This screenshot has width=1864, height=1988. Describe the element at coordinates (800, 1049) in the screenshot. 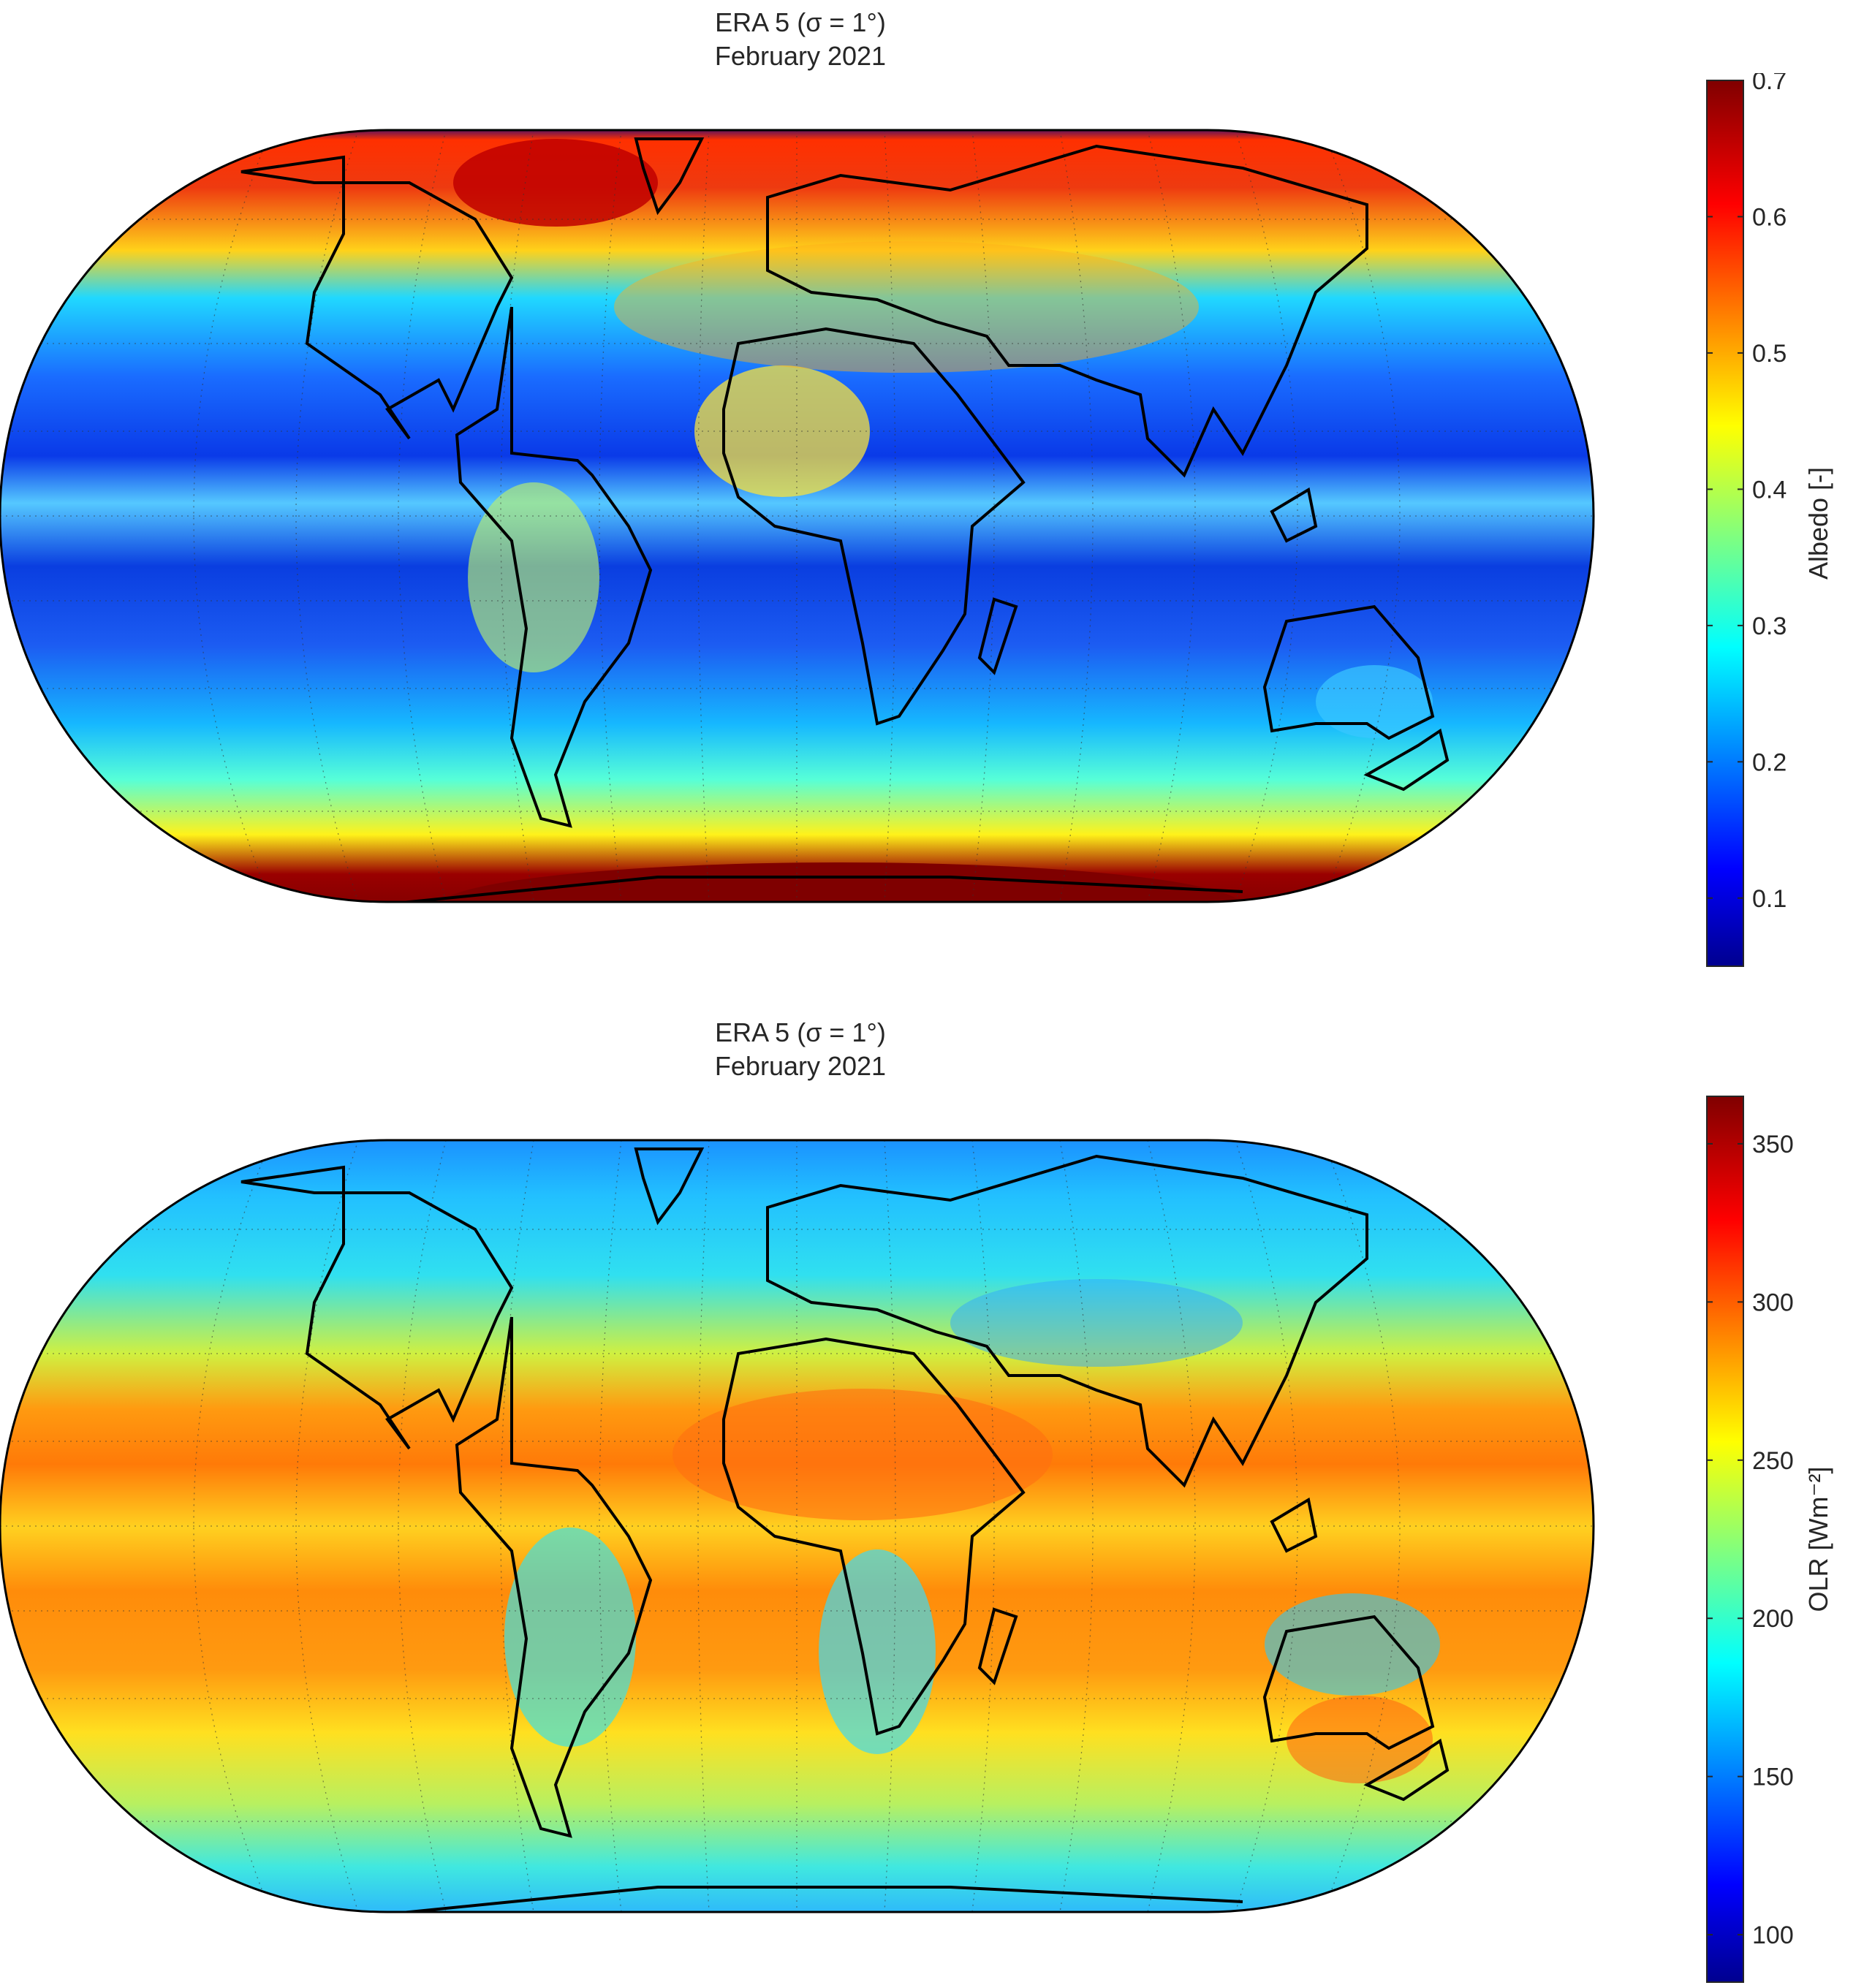

I see `olr-title: ERA 5 (σ = 1°) February 2021` at that location.